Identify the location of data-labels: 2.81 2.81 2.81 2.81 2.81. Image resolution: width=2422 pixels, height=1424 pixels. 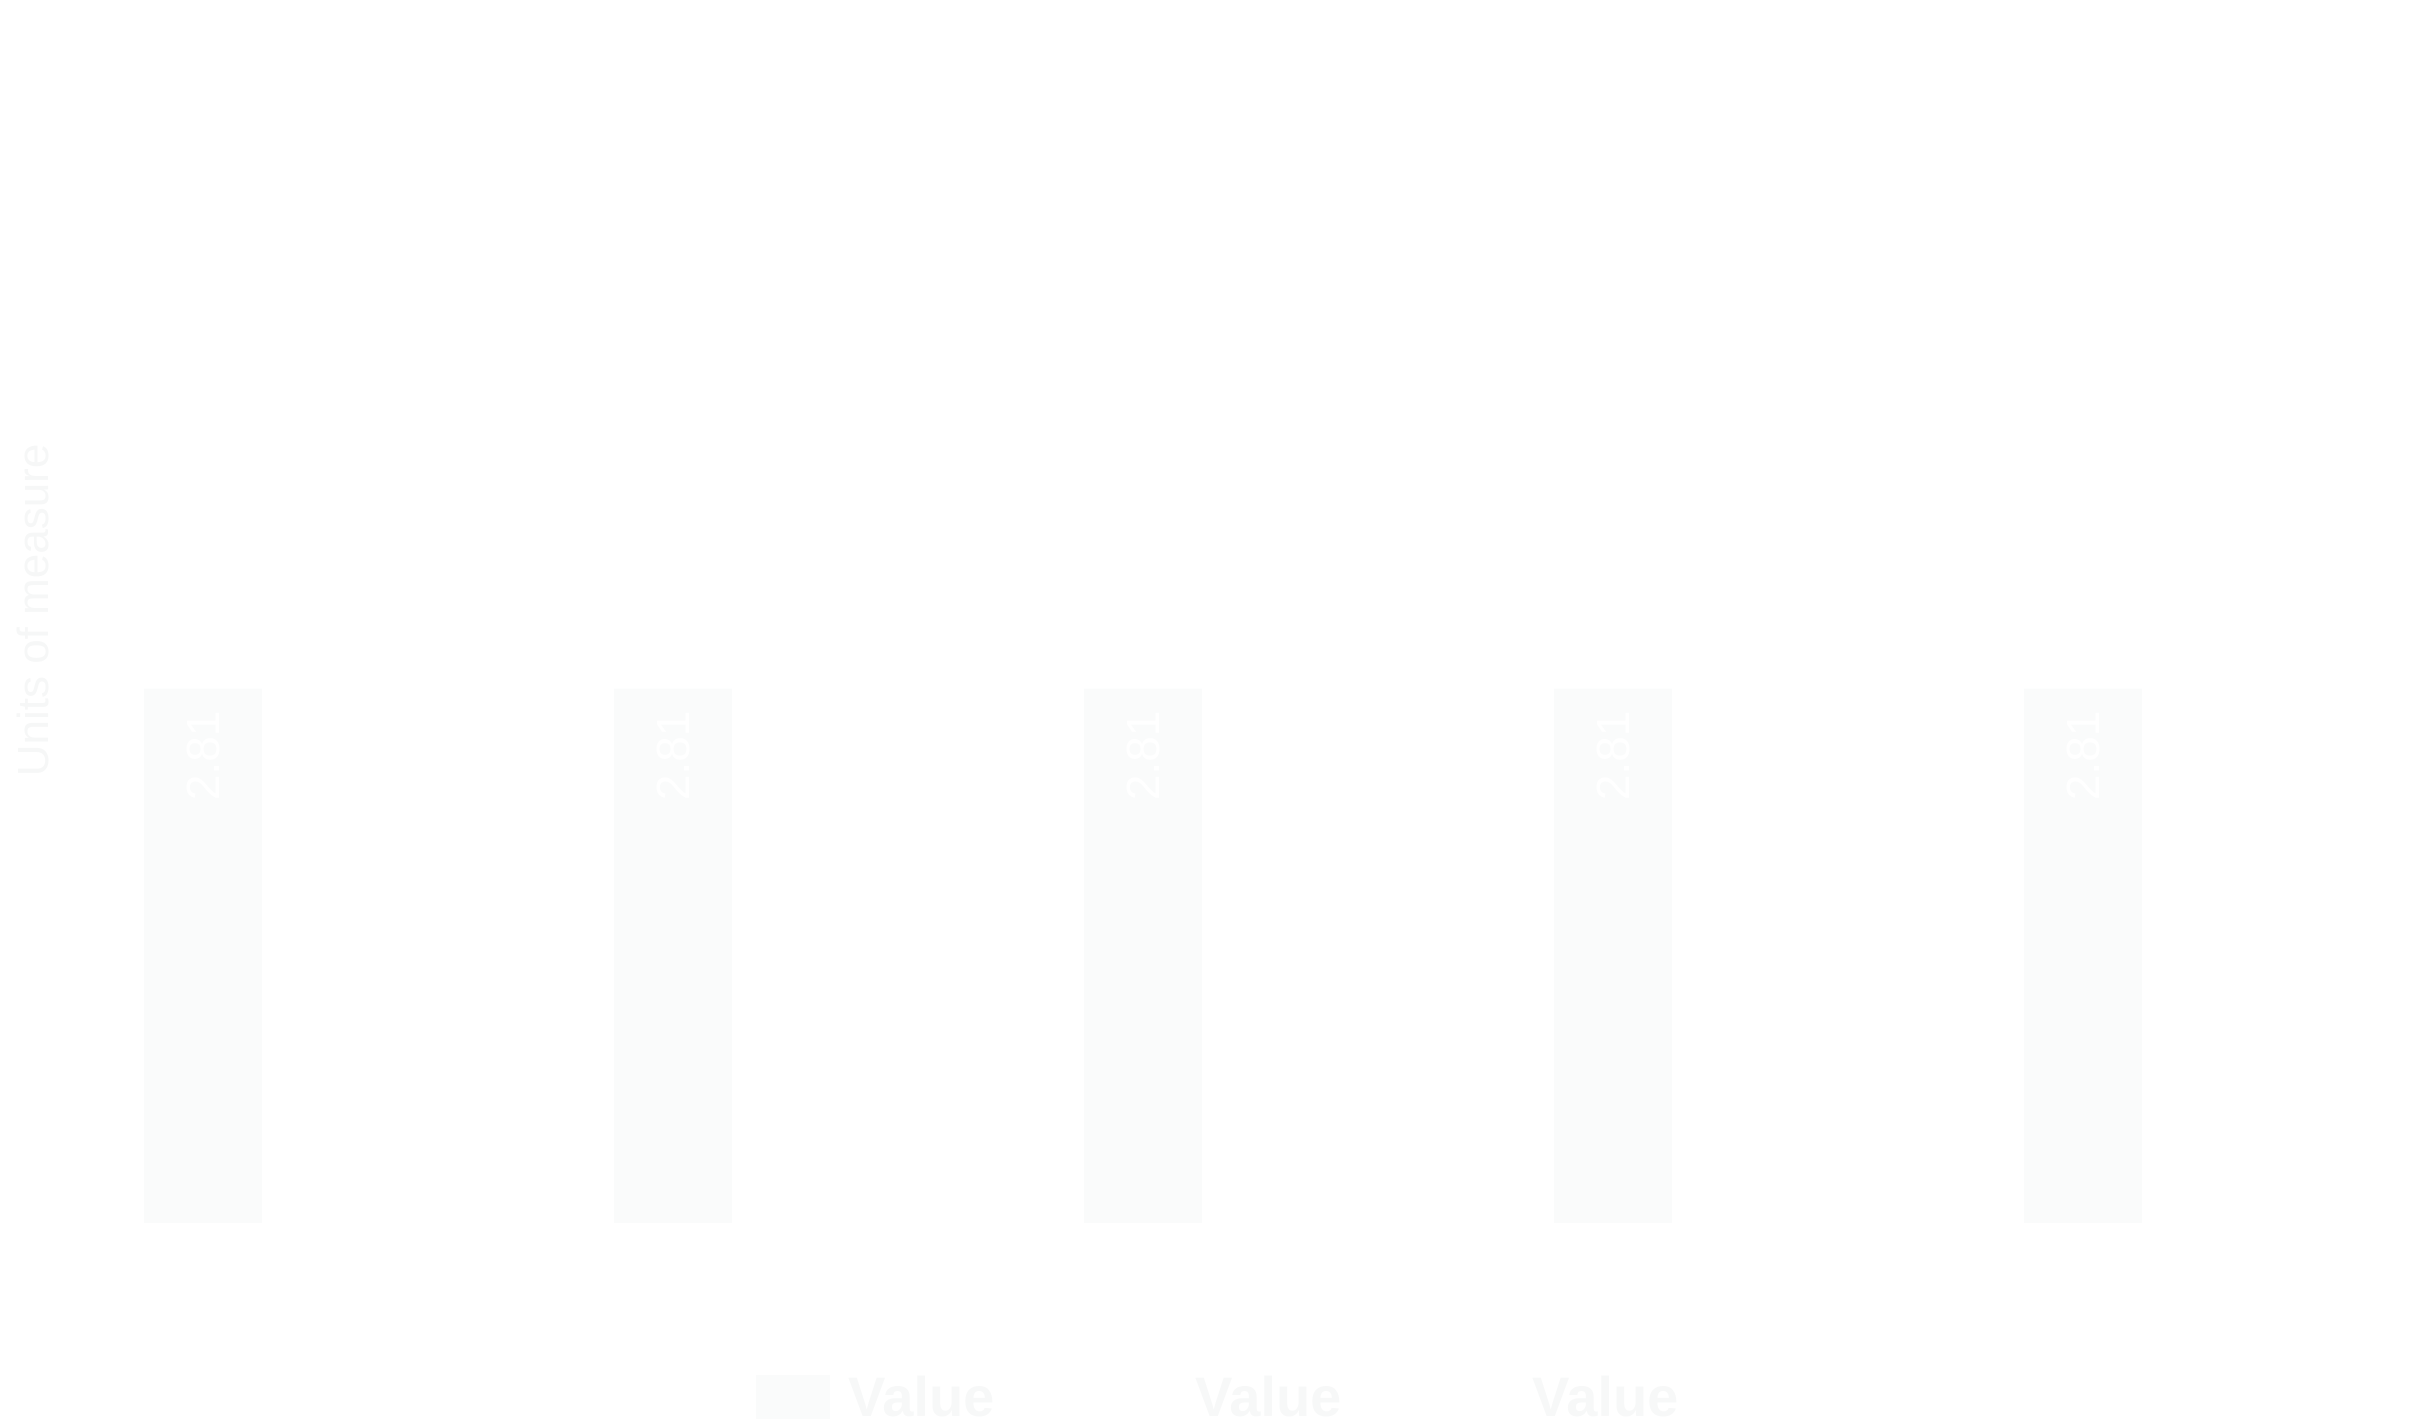
(1143, 756).